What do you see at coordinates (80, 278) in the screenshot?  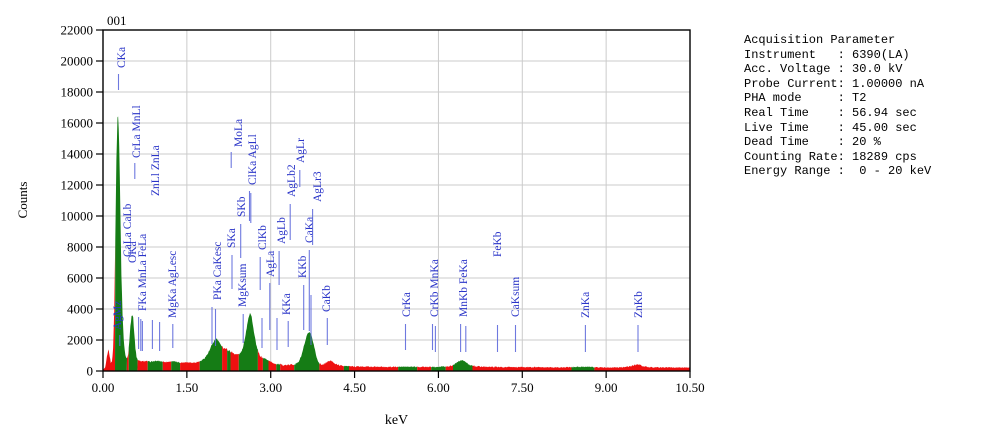 I see `y-tick-label: 6000` at bounding box center [80, 278].